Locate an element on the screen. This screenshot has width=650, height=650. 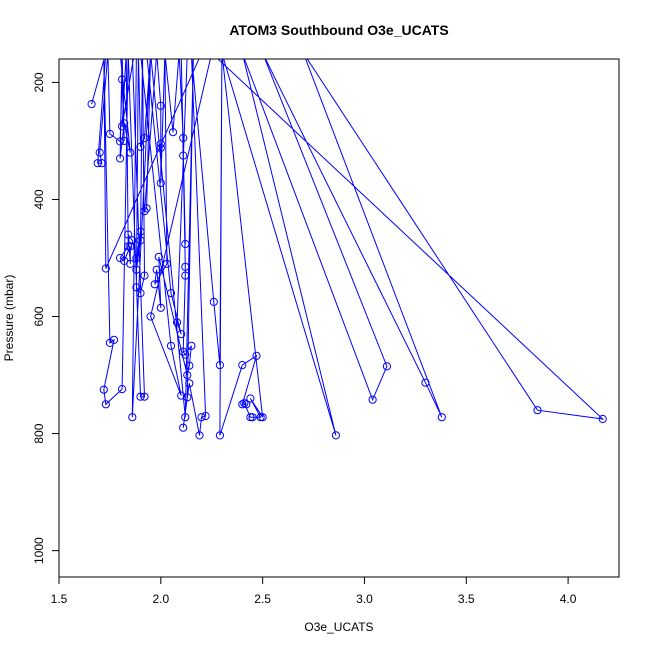
y-tick-label: 600 is located at coordinates (39, 316).